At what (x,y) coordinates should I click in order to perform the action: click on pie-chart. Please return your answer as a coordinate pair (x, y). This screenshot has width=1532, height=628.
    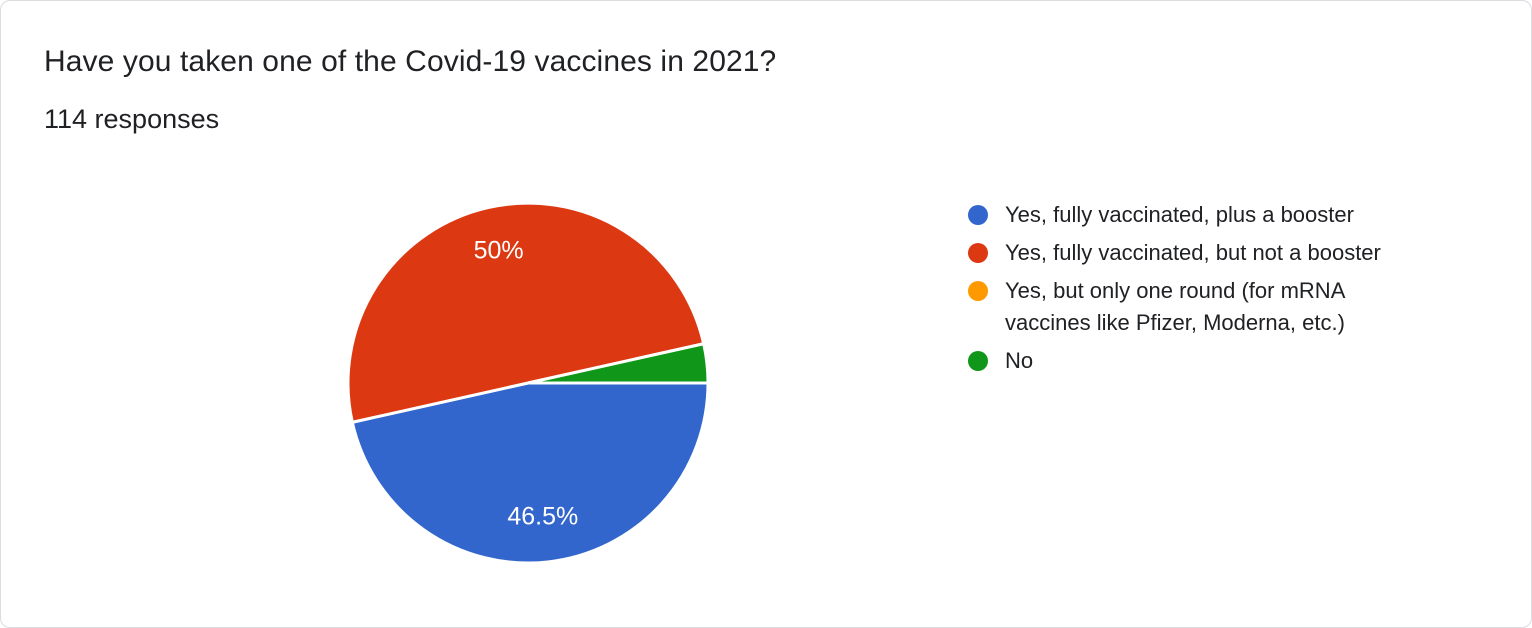
    Looking at the image, I should click on (528, 383).